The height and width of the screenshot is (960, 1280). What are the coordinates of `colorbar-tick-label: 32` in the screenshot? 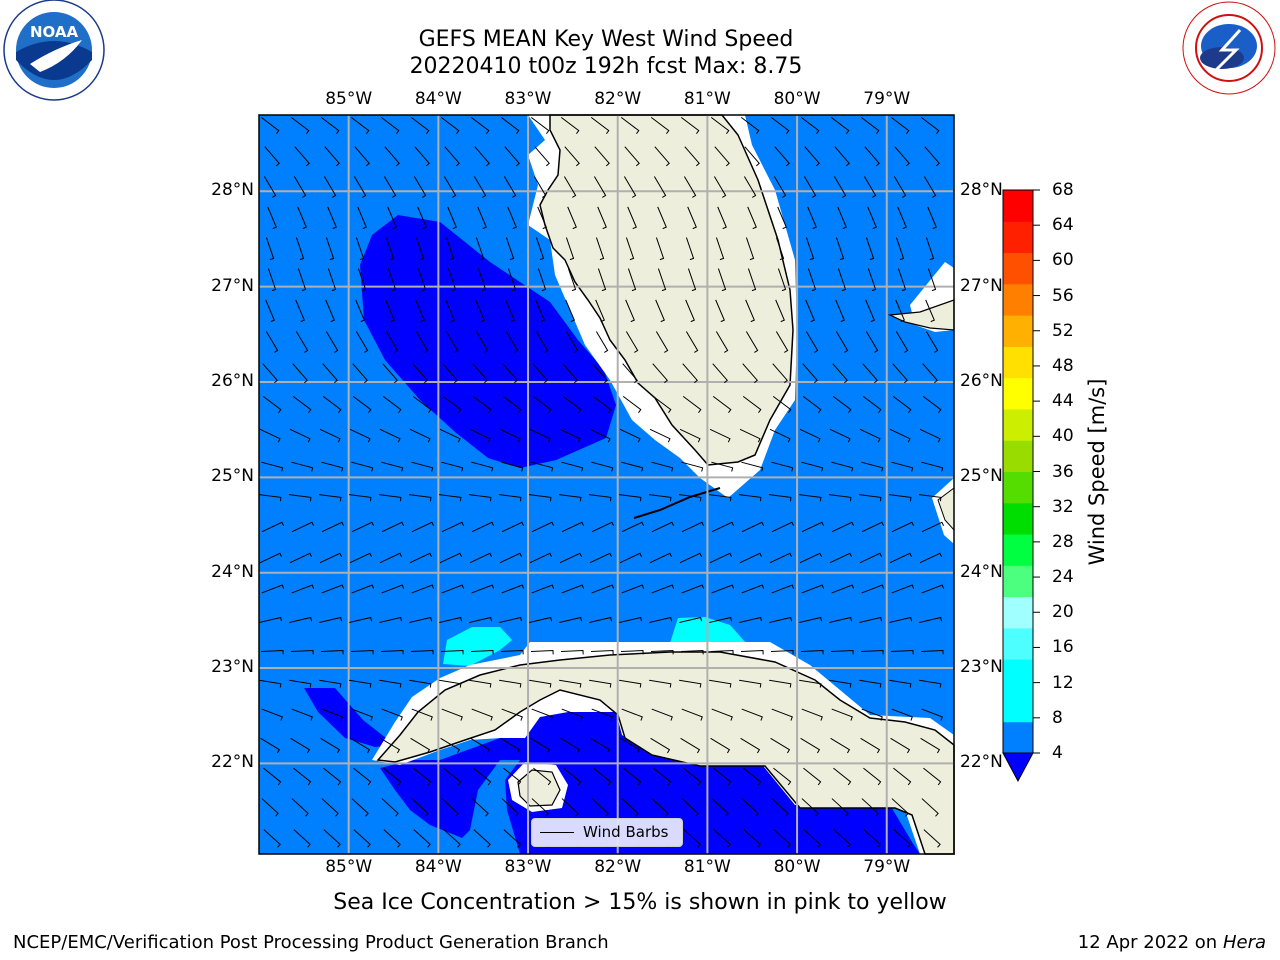 It's located at (1063, 506).